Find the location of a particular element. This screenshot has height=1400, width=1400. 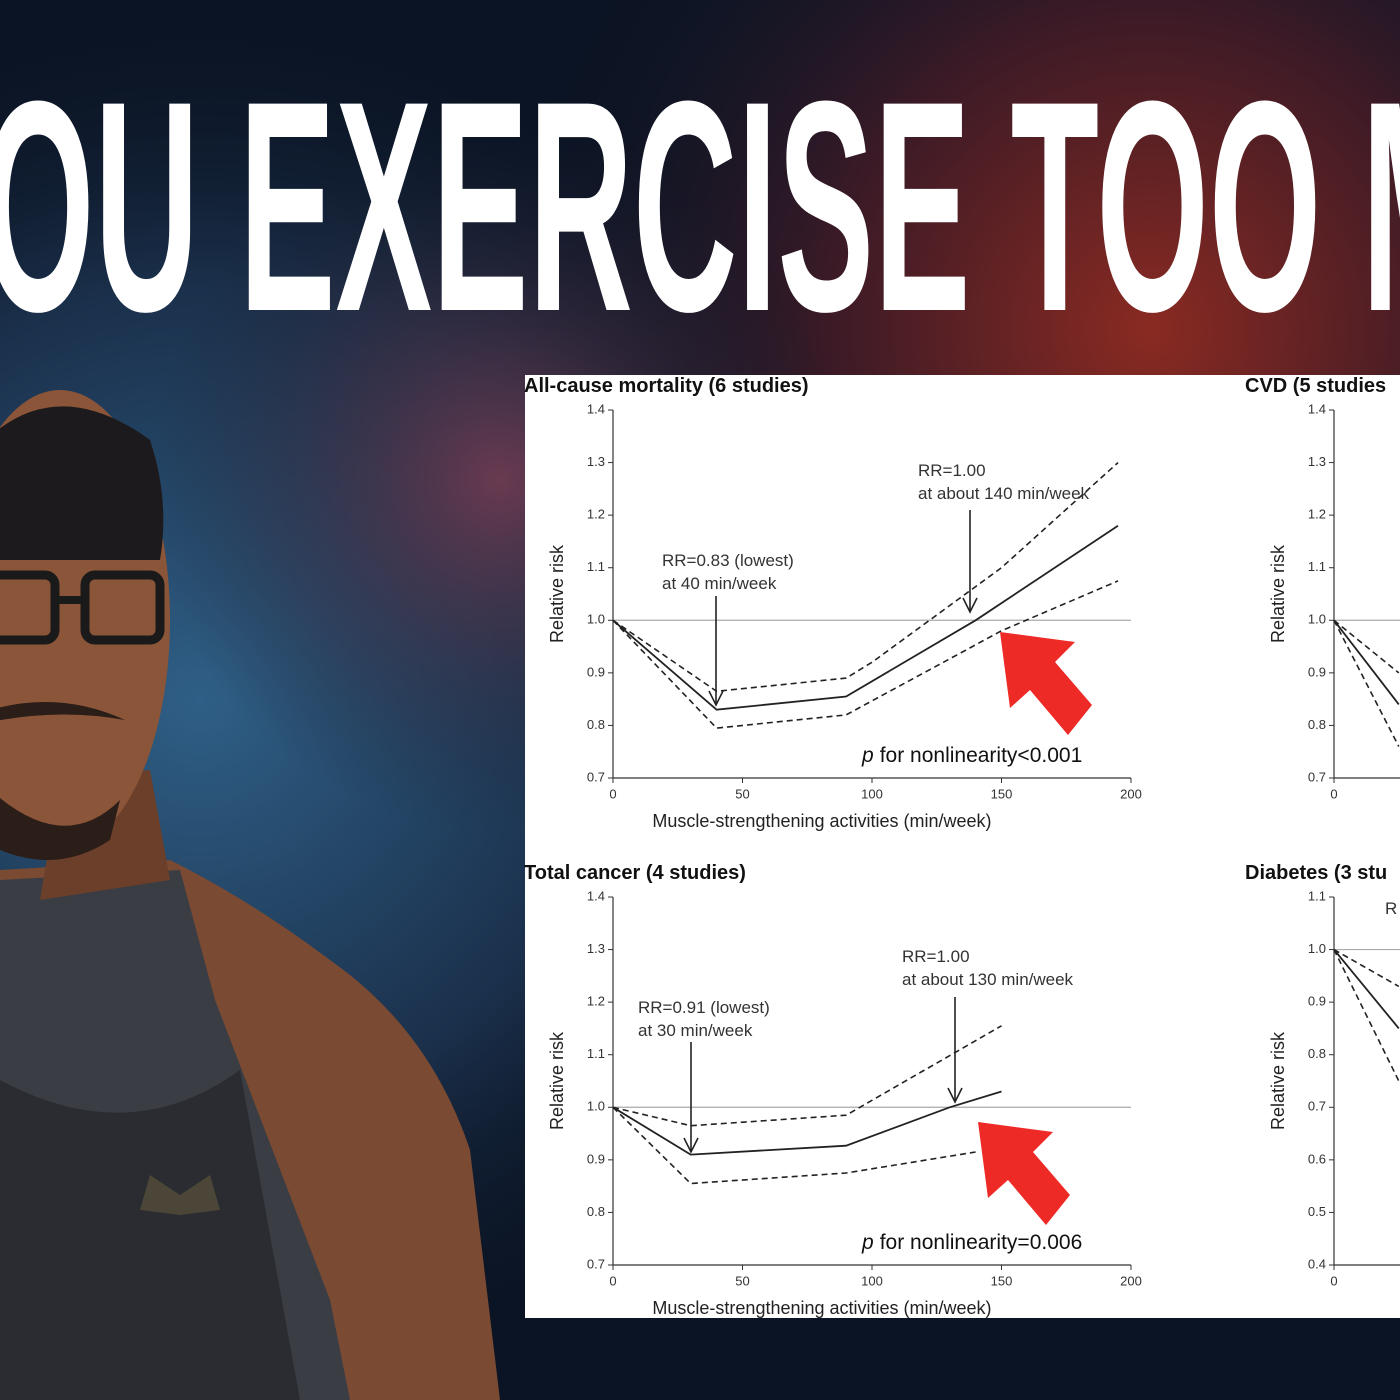

nonlinearity-note: p for nonlinearity=0.006 is located at coordinates (971, 1242).